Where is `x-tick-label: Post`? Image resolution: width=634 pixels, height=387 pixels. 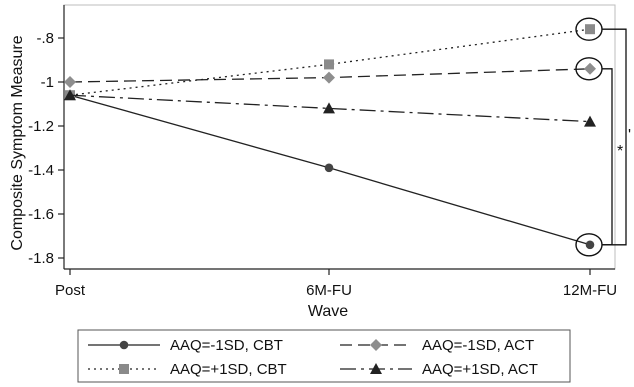 x-tick-label: Post is located at coordinates (70, 290).